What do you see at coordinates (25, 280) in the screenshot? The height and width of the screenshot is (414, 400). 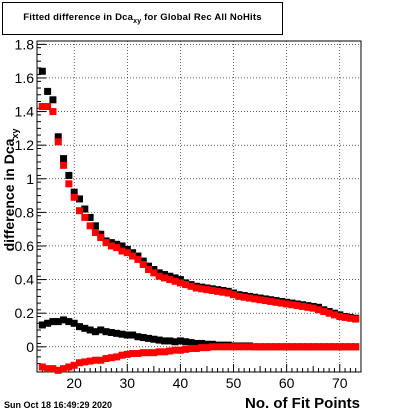 I see `y-tick-label: 0.4` at bounding box center [25, 280].